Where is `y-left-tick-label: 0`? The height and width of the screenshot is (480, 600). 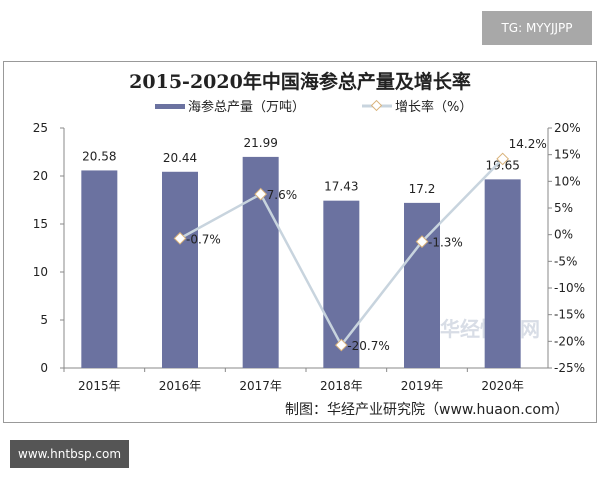
y-left-tick-label: 0 is located at coordinates (44, 368).